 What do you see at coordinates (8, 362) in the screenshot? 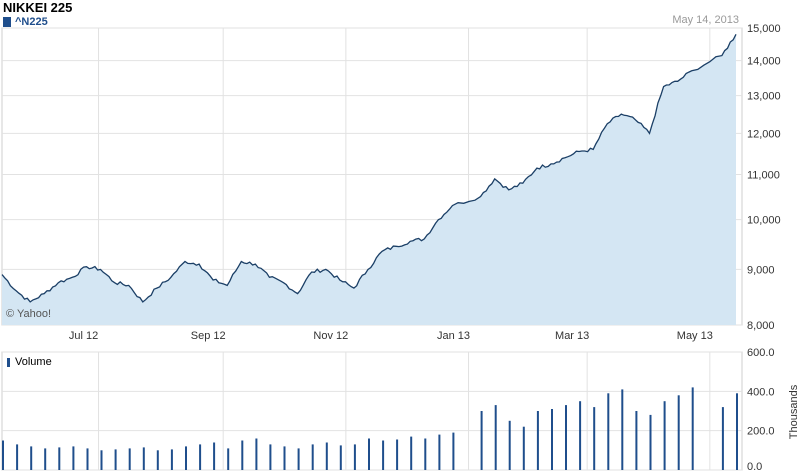
I see `volume-legend-swatch` at bounding box center [8, 362].